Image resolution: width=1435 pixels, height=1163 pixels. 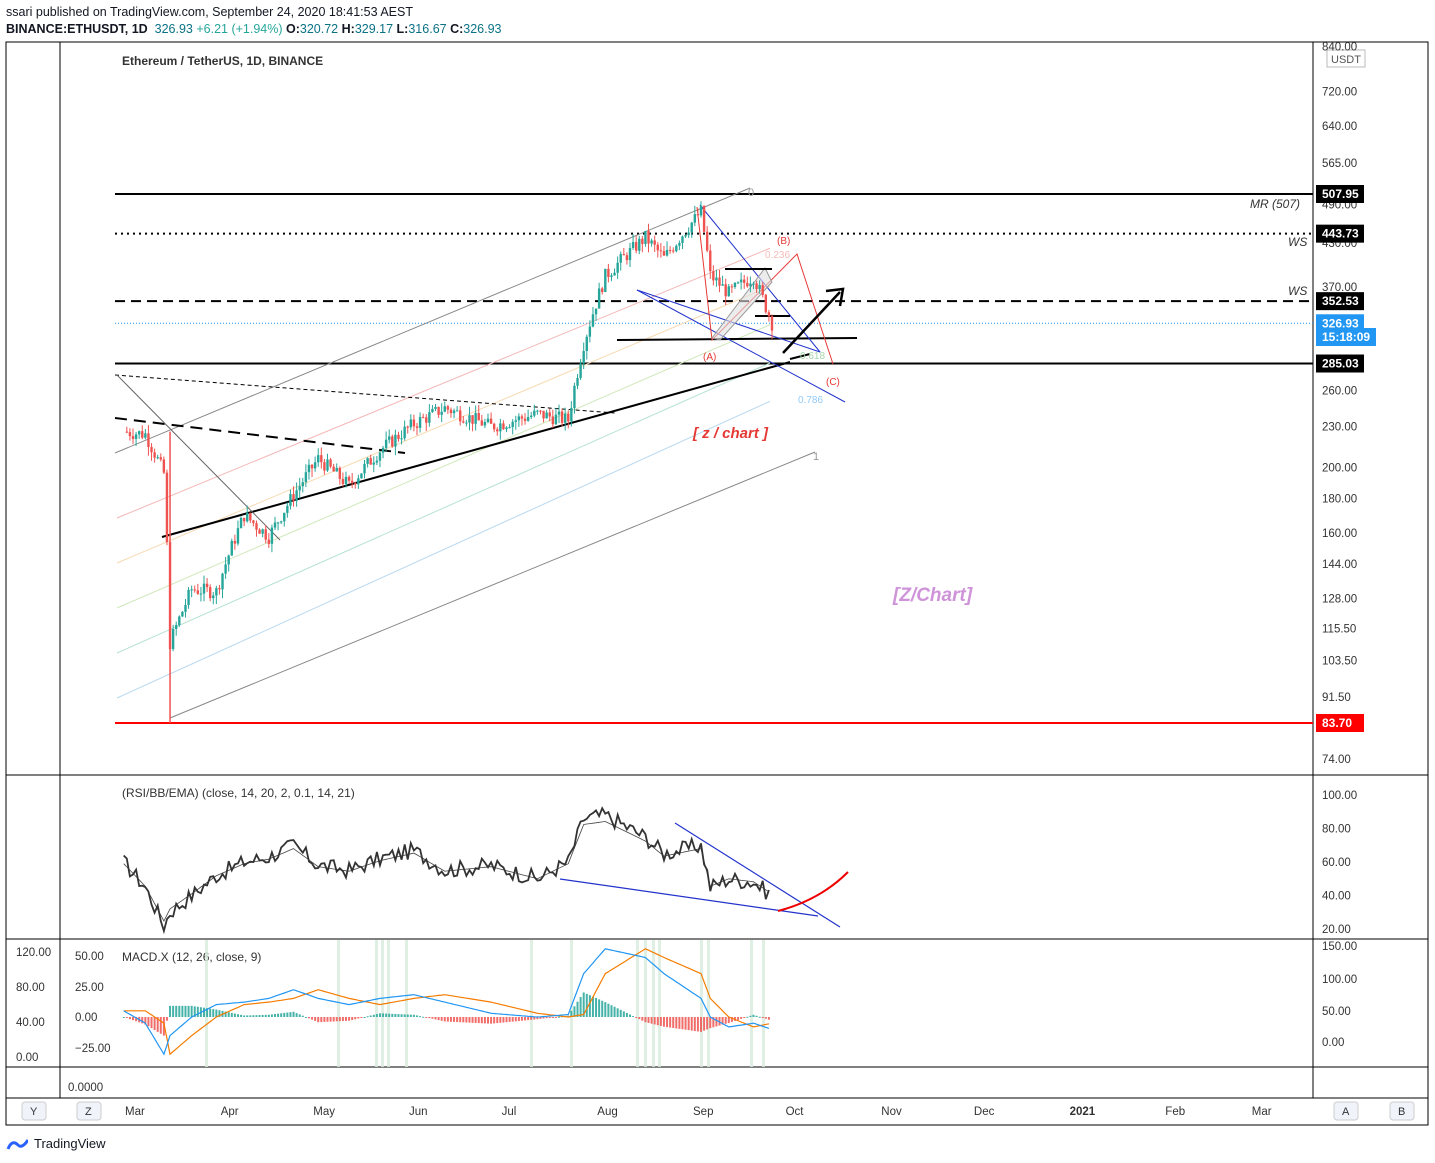 I want to click on support-trend, so click(x=476, y=449).